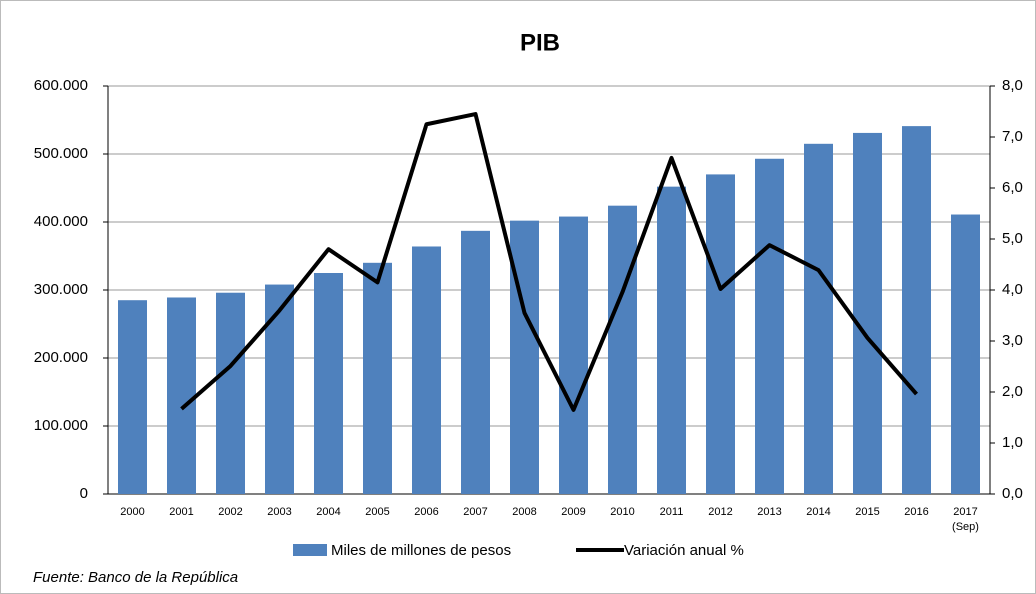 The image size is (1036, 594). I want to click on x-tick-label: 2007, so click(475, 512).